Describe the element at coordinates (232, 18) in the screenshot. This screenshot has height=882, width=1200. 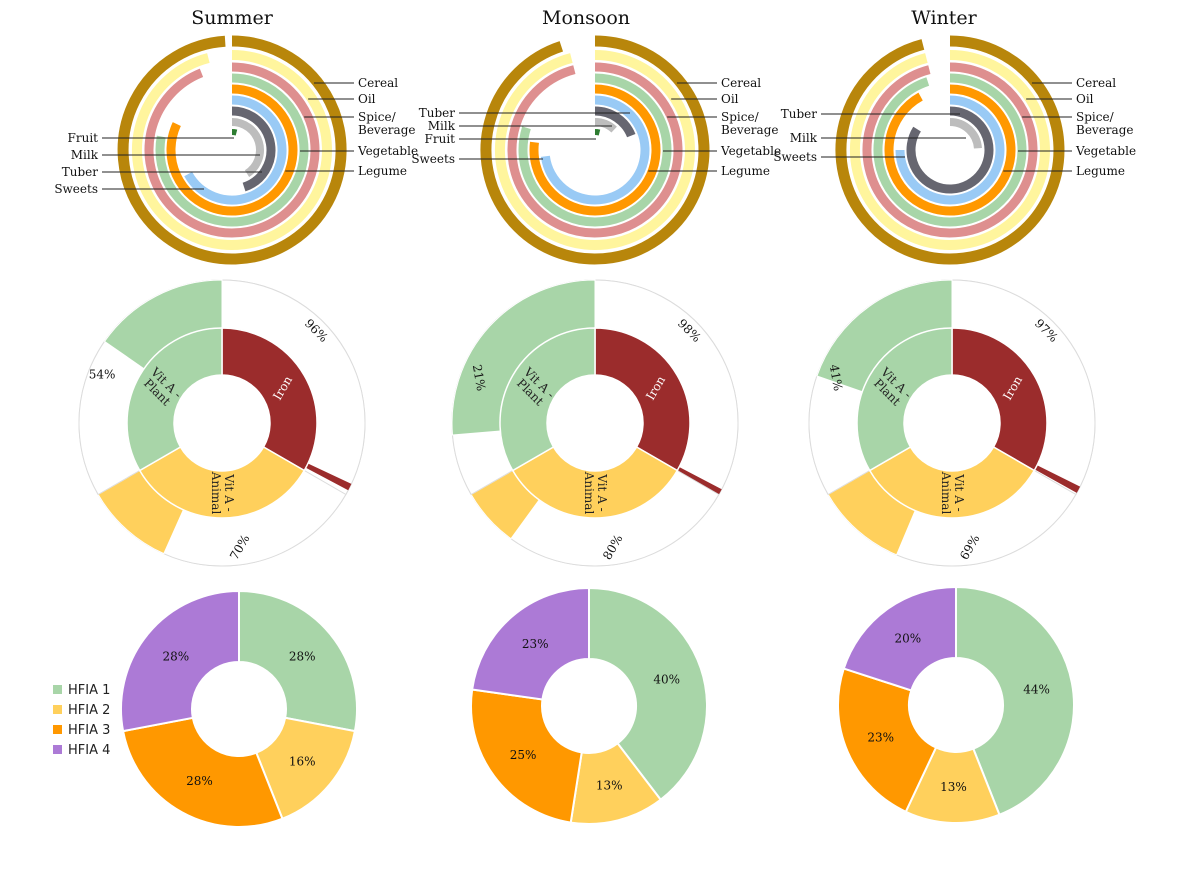
I see `chart-title-summer: Summer` at that location.